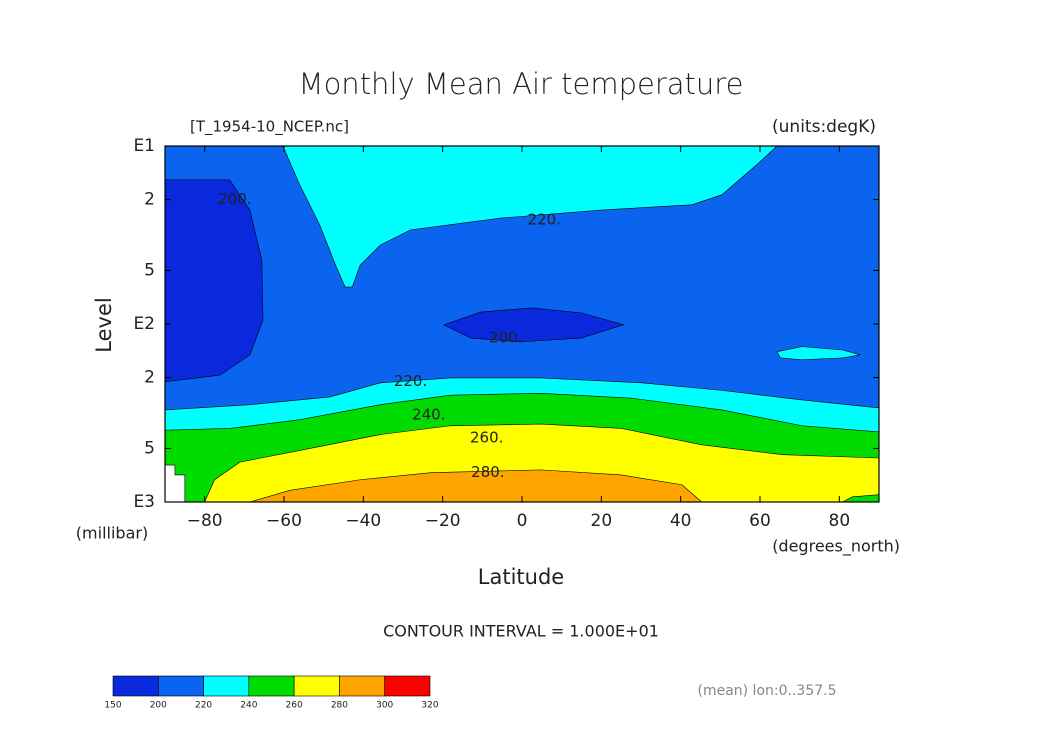  Describe the element at coordinates (294, 706) in the screenshot. I see `colorbar-label: 260` at that location.